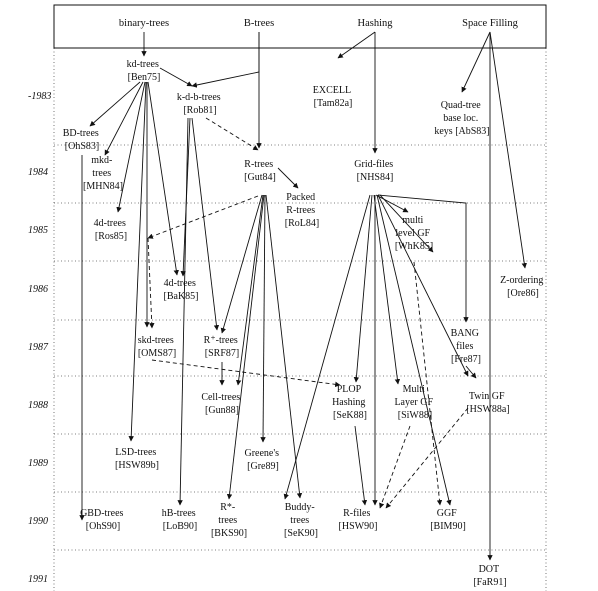  Describe the element at coordinates (376, 23) in the screenshot. I see `category-hashing: Hashing` at that location.